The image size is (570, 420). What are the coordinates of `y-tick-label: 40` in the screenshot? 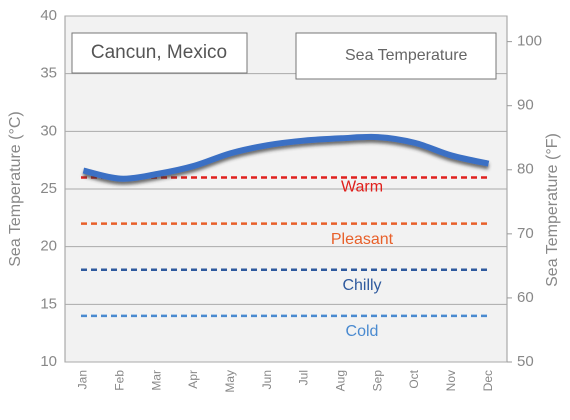 It's located at (48, 15).